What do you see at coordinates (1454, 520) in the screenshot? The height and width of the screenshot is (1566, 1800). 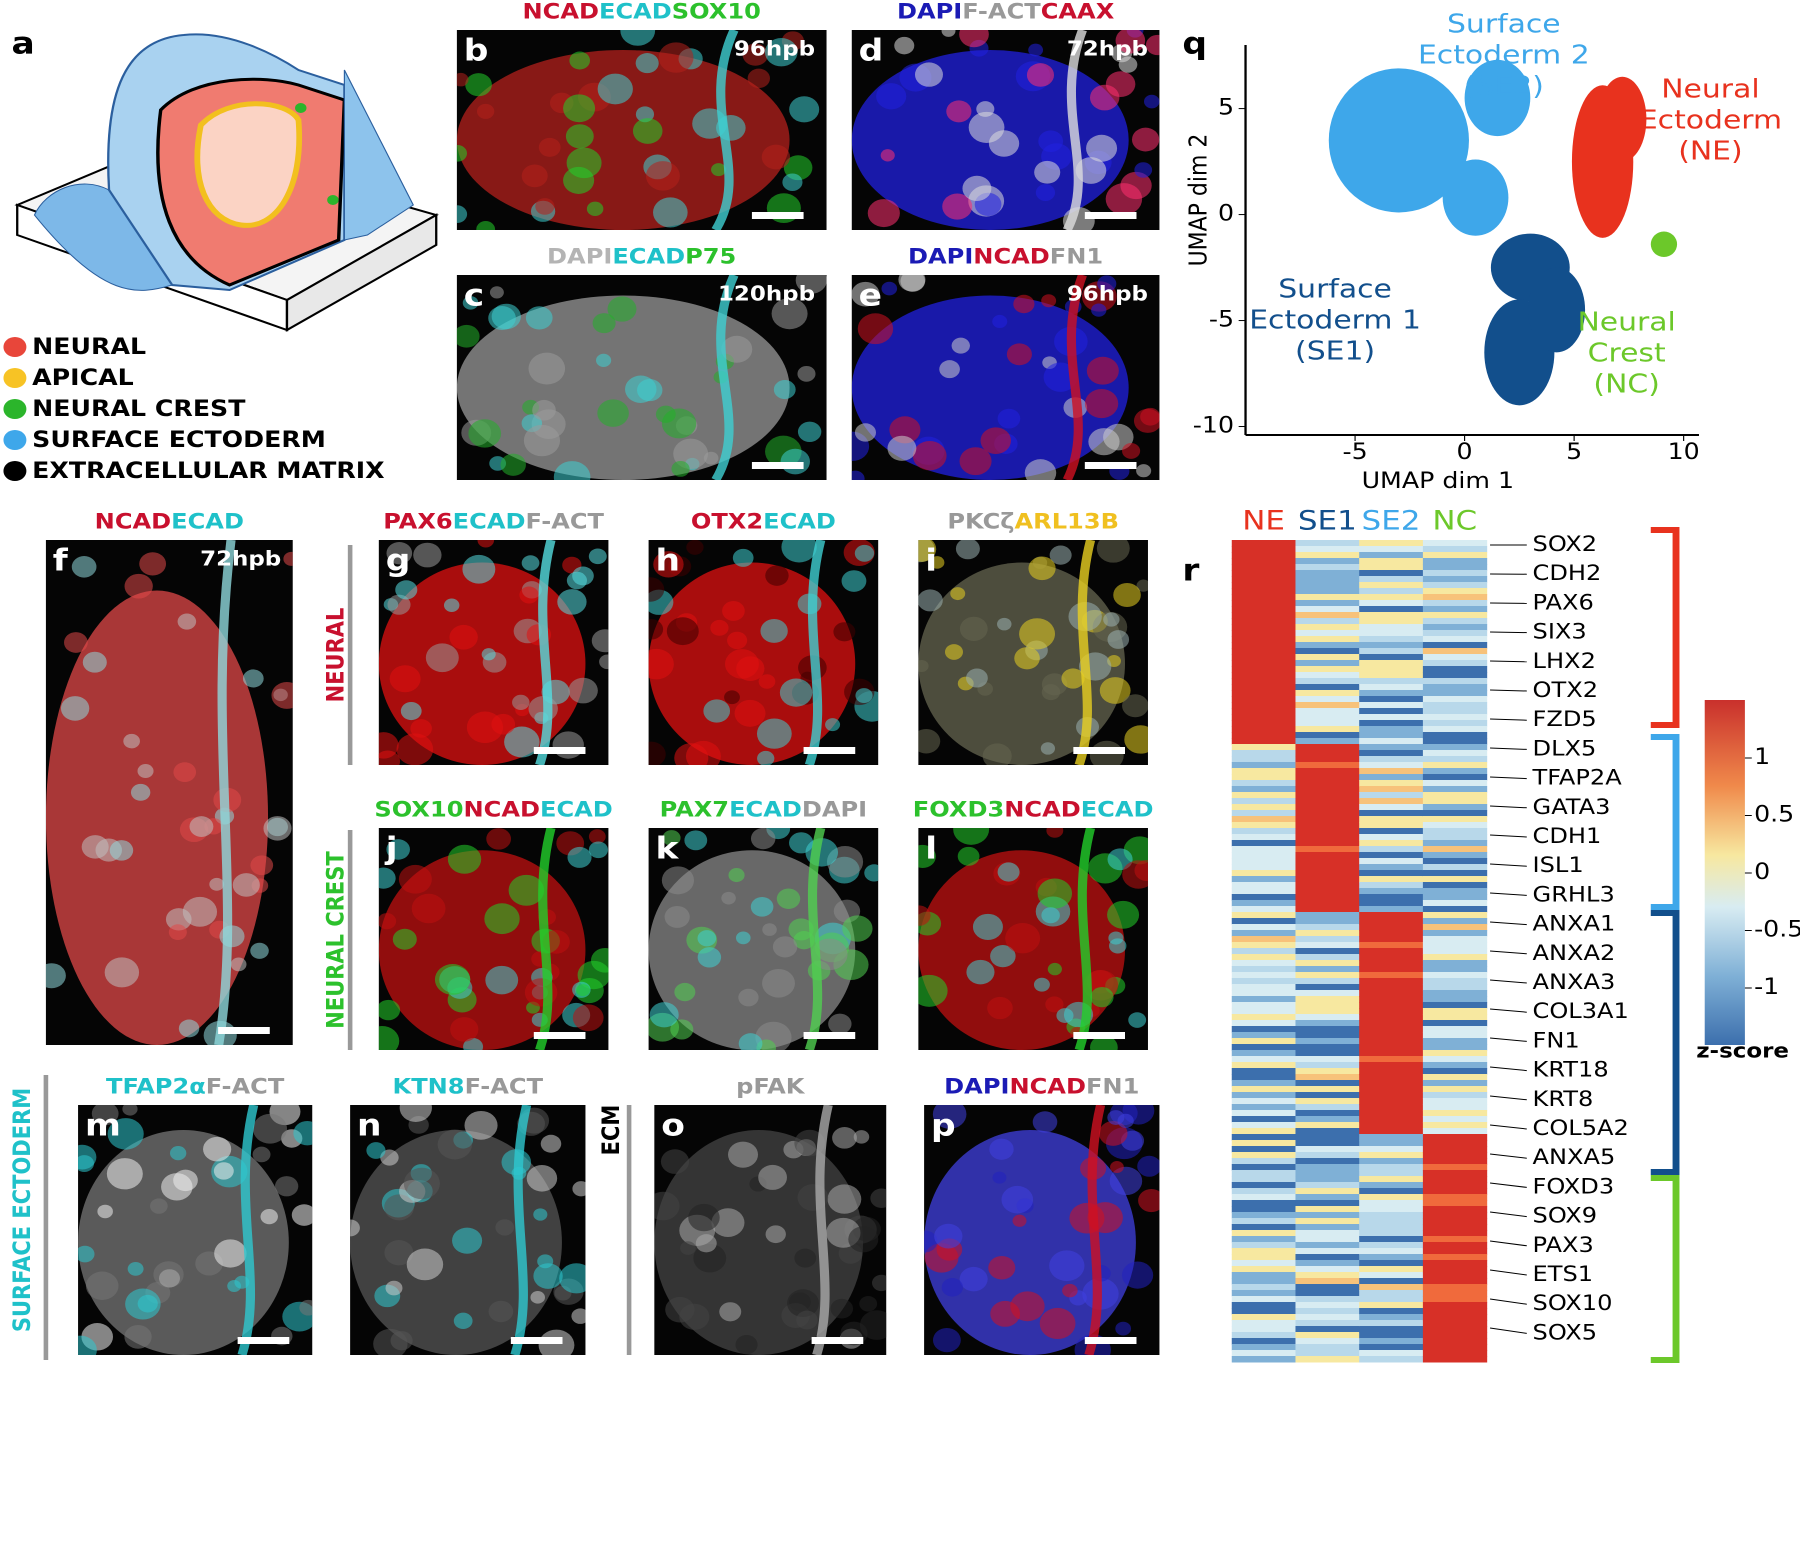 I see `column-label: NC` at bounding box center [1454, 520].